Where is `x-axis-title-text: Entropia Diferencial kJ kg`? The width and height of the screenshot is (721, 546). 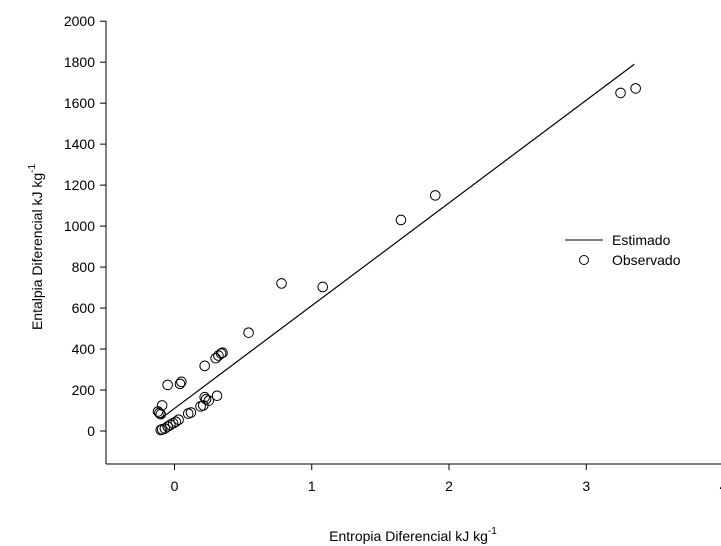 x-axis-title-text: Entropia Diferencial kJ kg is located at coordinates (408, 536).